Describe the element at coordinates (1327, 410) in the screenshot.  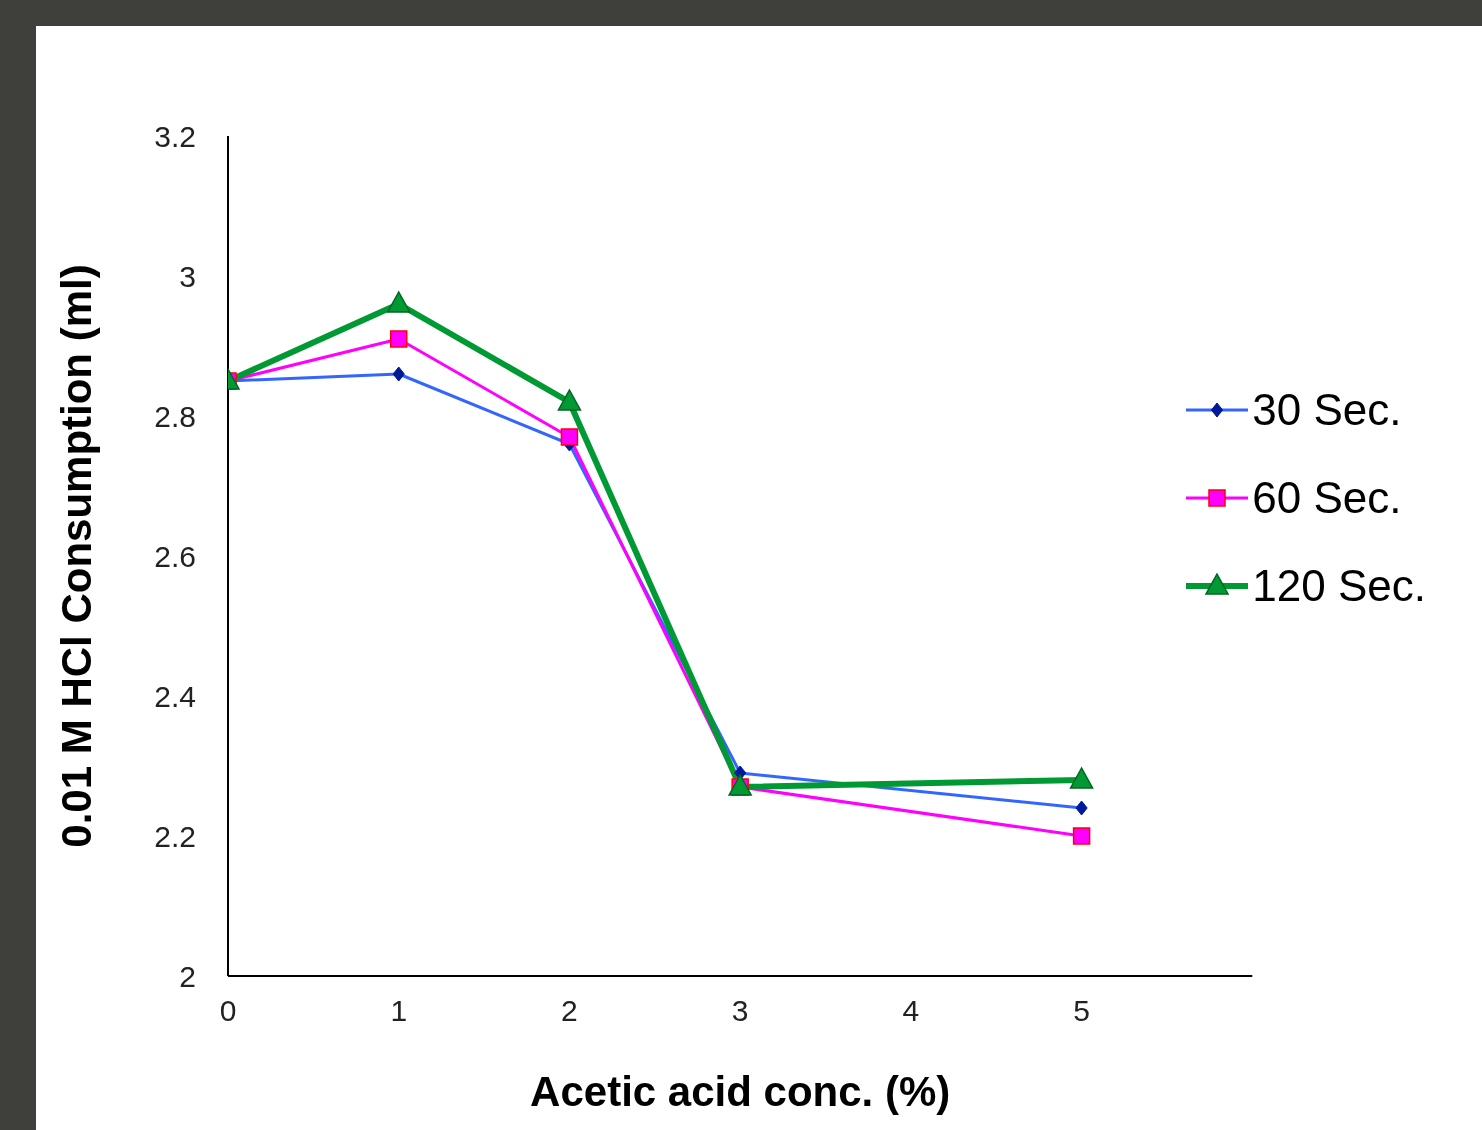
I see `legend-label: 30 Sec.` at that location.